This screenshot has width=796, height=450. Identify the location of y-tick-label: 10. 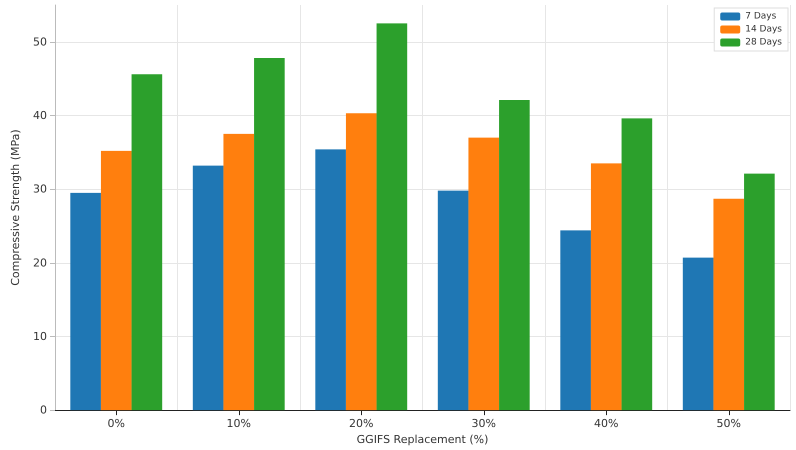
(40, 336).